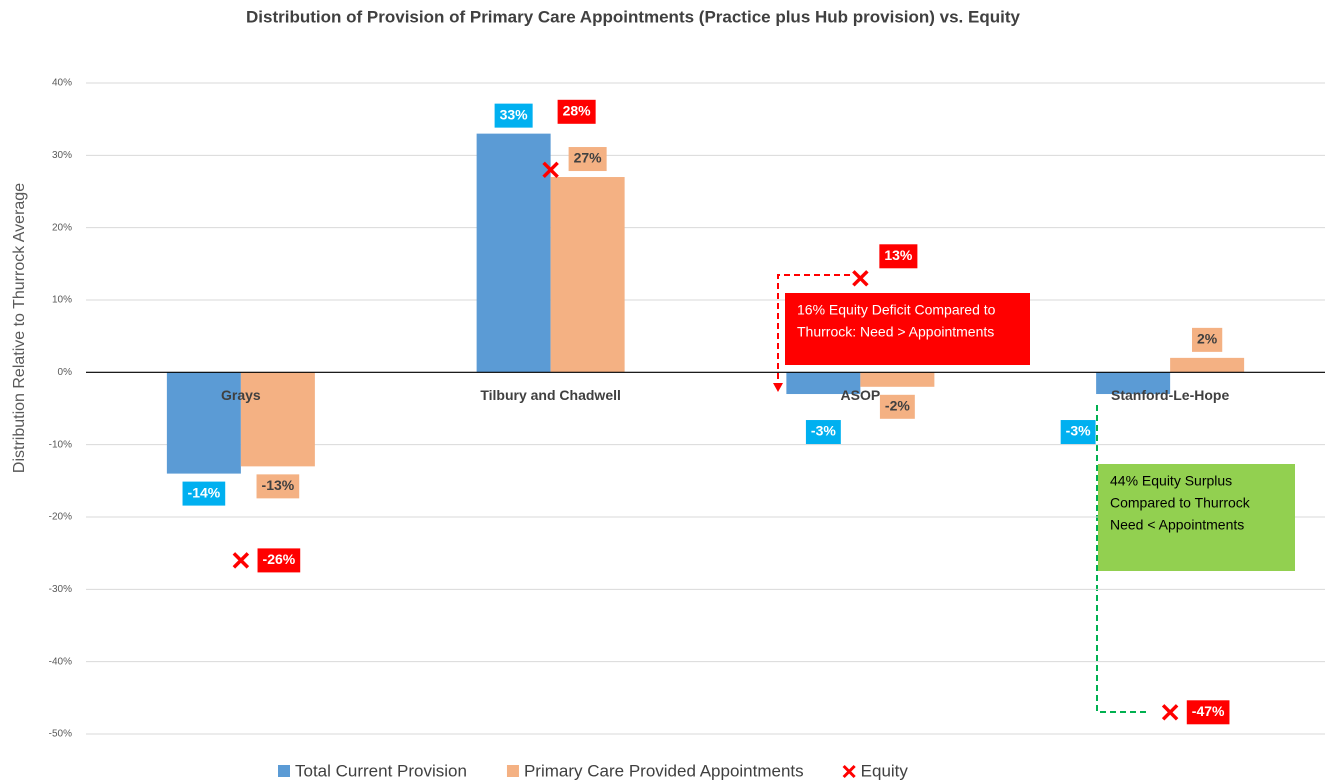 Image resolution: width=1327 pixels, height=784 pixels. Describe the element at coordinates (1171, 481) in the screenshot. I see `annotation-text: 44% Equity Surplus` at that location.